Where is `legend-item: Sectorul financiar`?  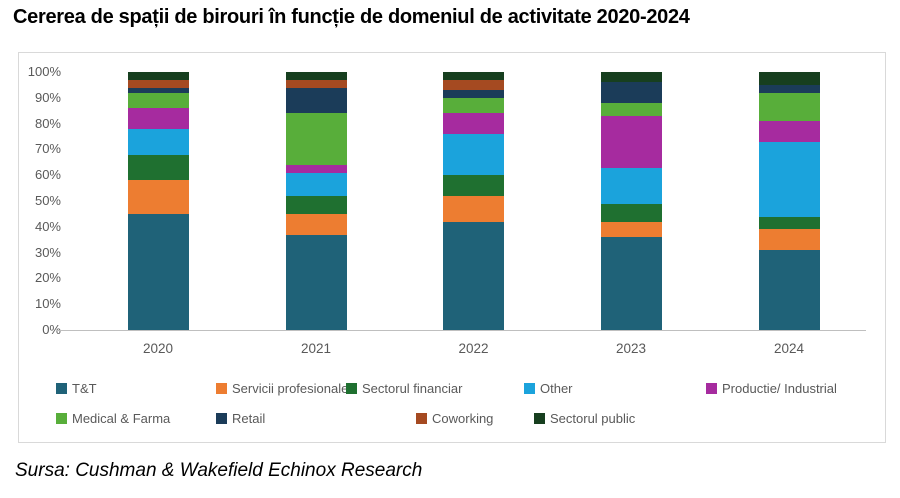
legend-item: Sectorul financiar is located at coordinates (404, 388).